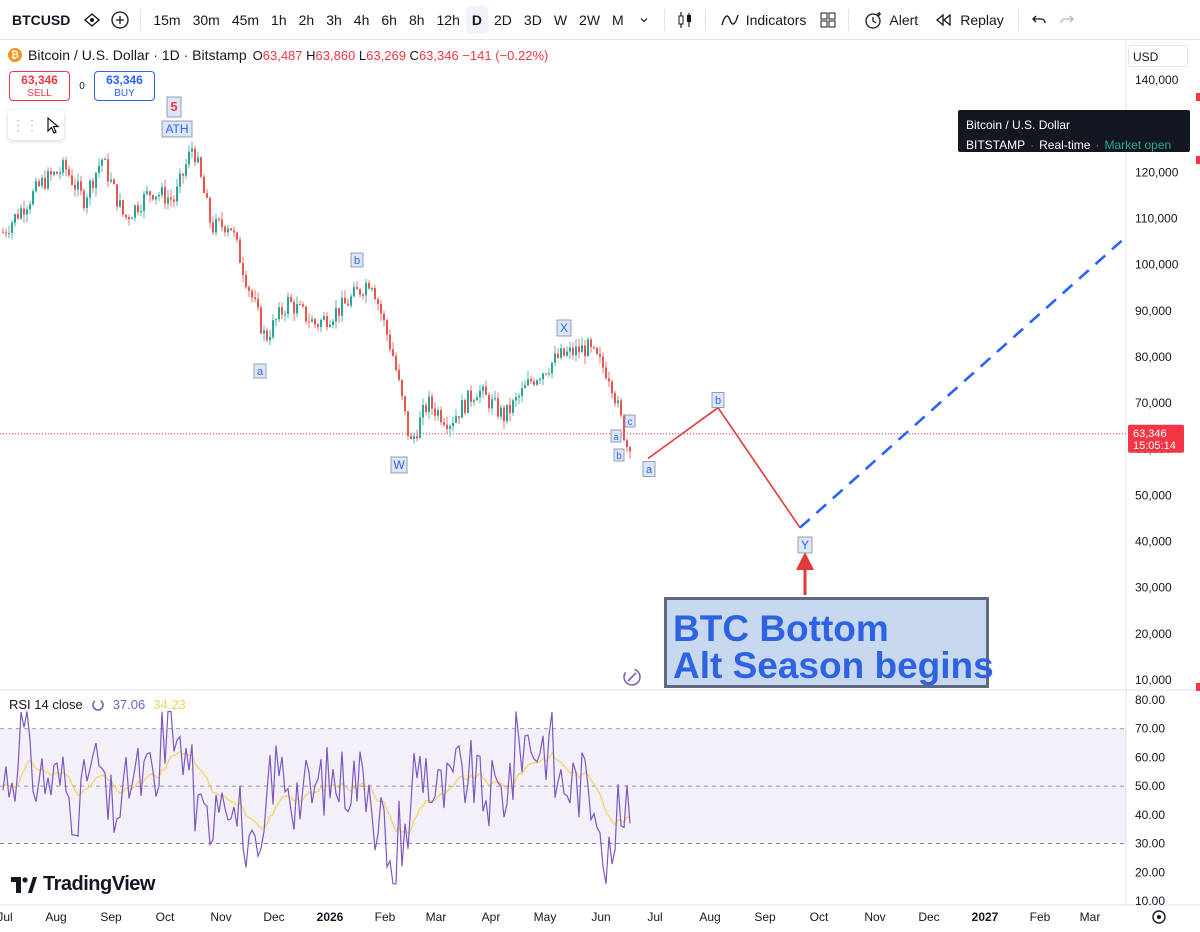 This screenshot has width=1200, height=932. What do you see at coordinates (53, 125) in the screenshot?
I see `cursor-icon` at bounding box center [53, 125].